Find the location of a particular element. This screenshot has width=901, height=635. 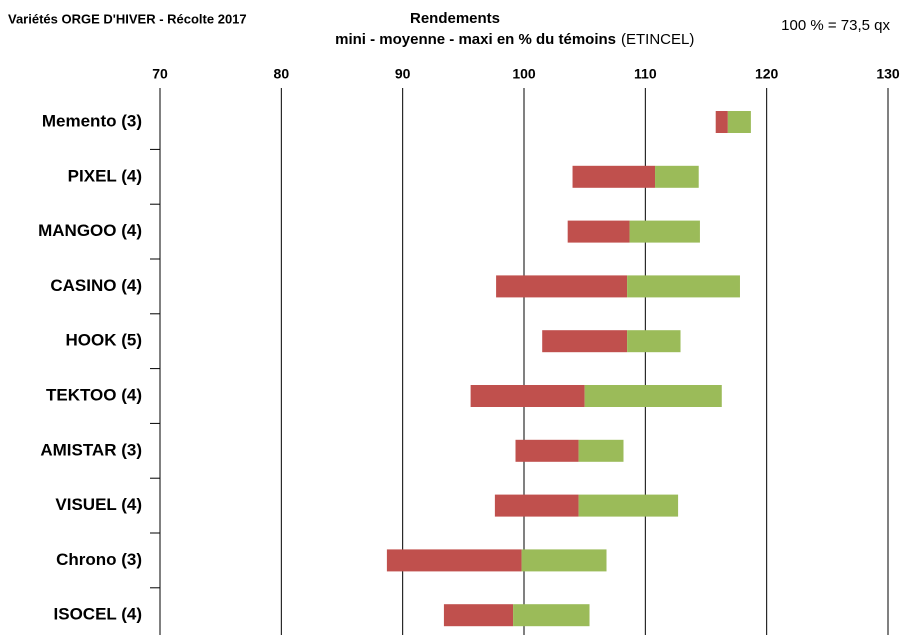

x-tick-label: 70 is located at coordinates (160, 74).